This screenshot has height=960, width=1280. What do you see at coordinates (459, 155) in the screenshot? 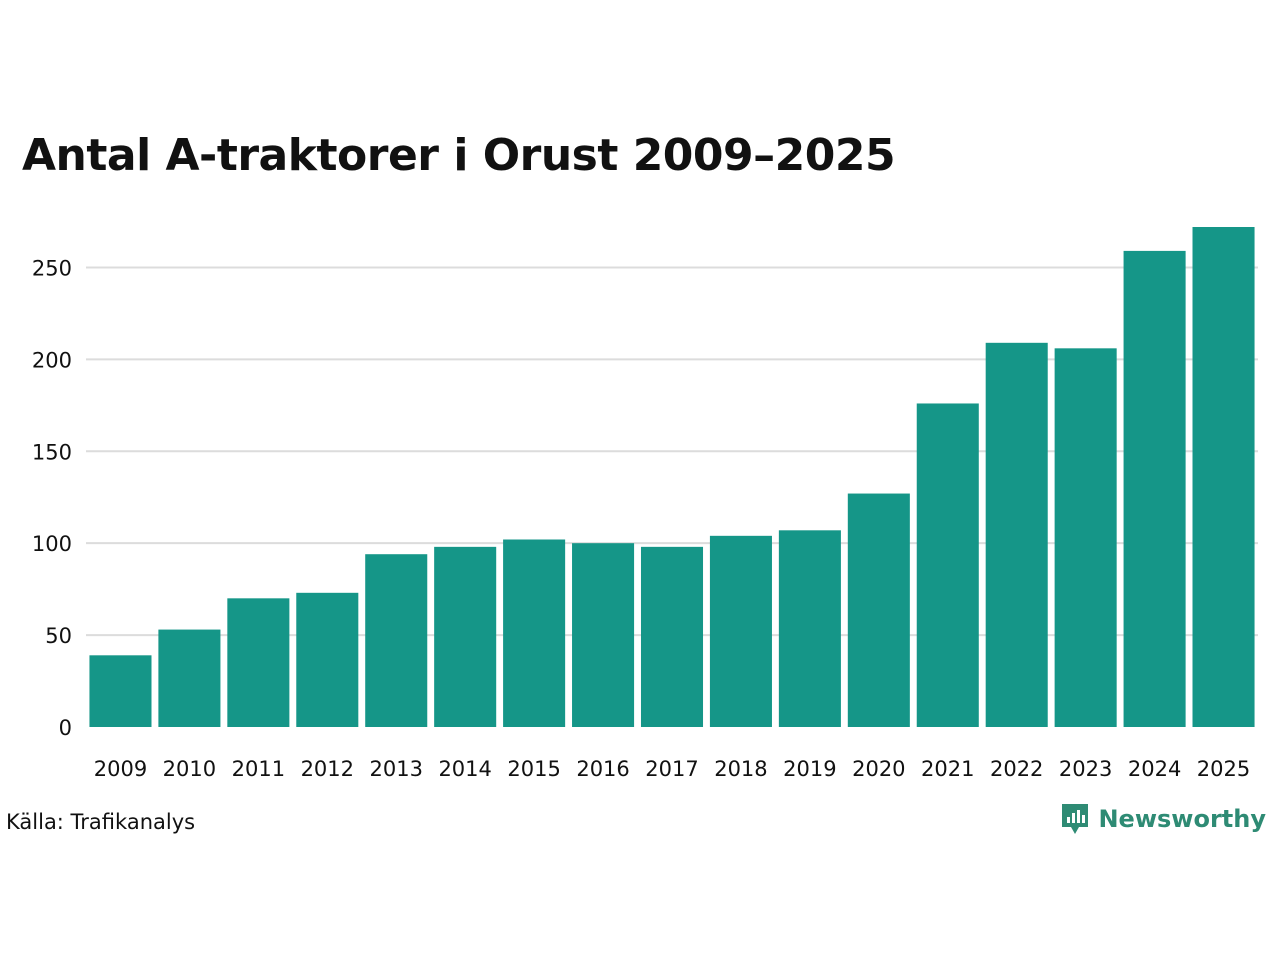
I see `chart-title: Antal A-traktorer i Orust 2009–2025` at bounding box center [459, 155].